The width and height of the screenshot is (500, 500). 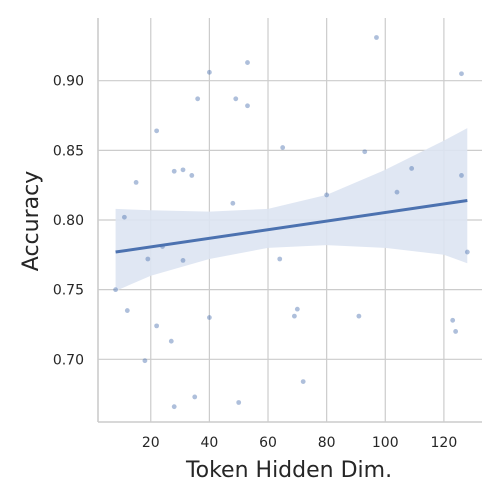 What do you see at coordinates (68, 291) in the screenshot?
I see `y-tick-label: 0.75` at bounding box center [68, 291].